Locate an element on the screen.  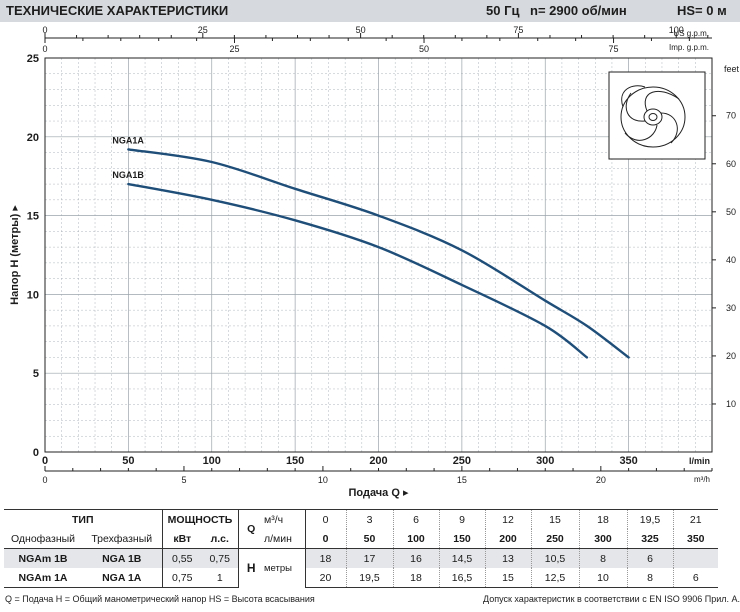
imp-gpm-tick-label: 75 is located at coordinates (614, 49).